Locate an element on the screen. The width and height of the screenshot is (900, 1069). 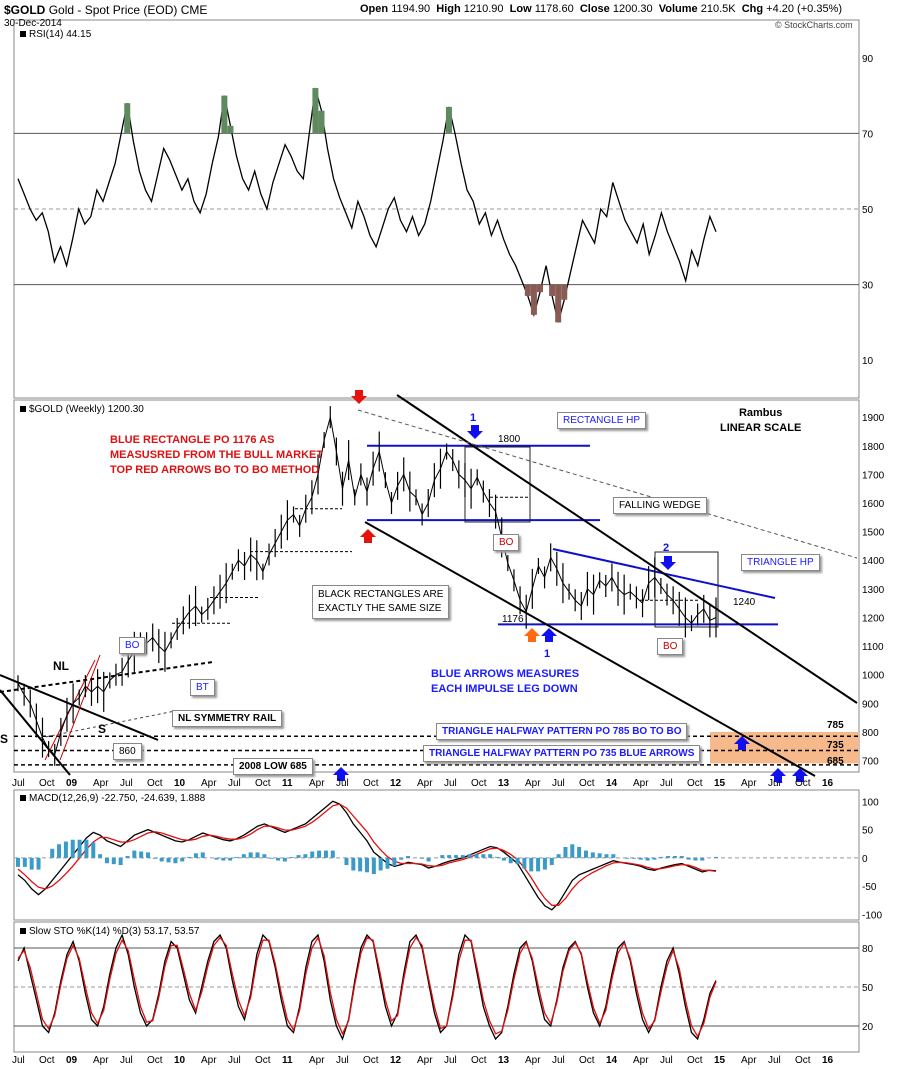
low-2008-arrow is located at coordinates (341, 774).